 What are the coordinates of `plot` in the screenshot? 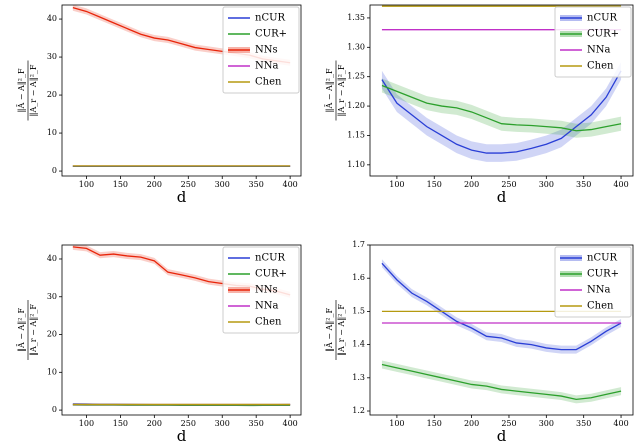 It's located at (501, 83).